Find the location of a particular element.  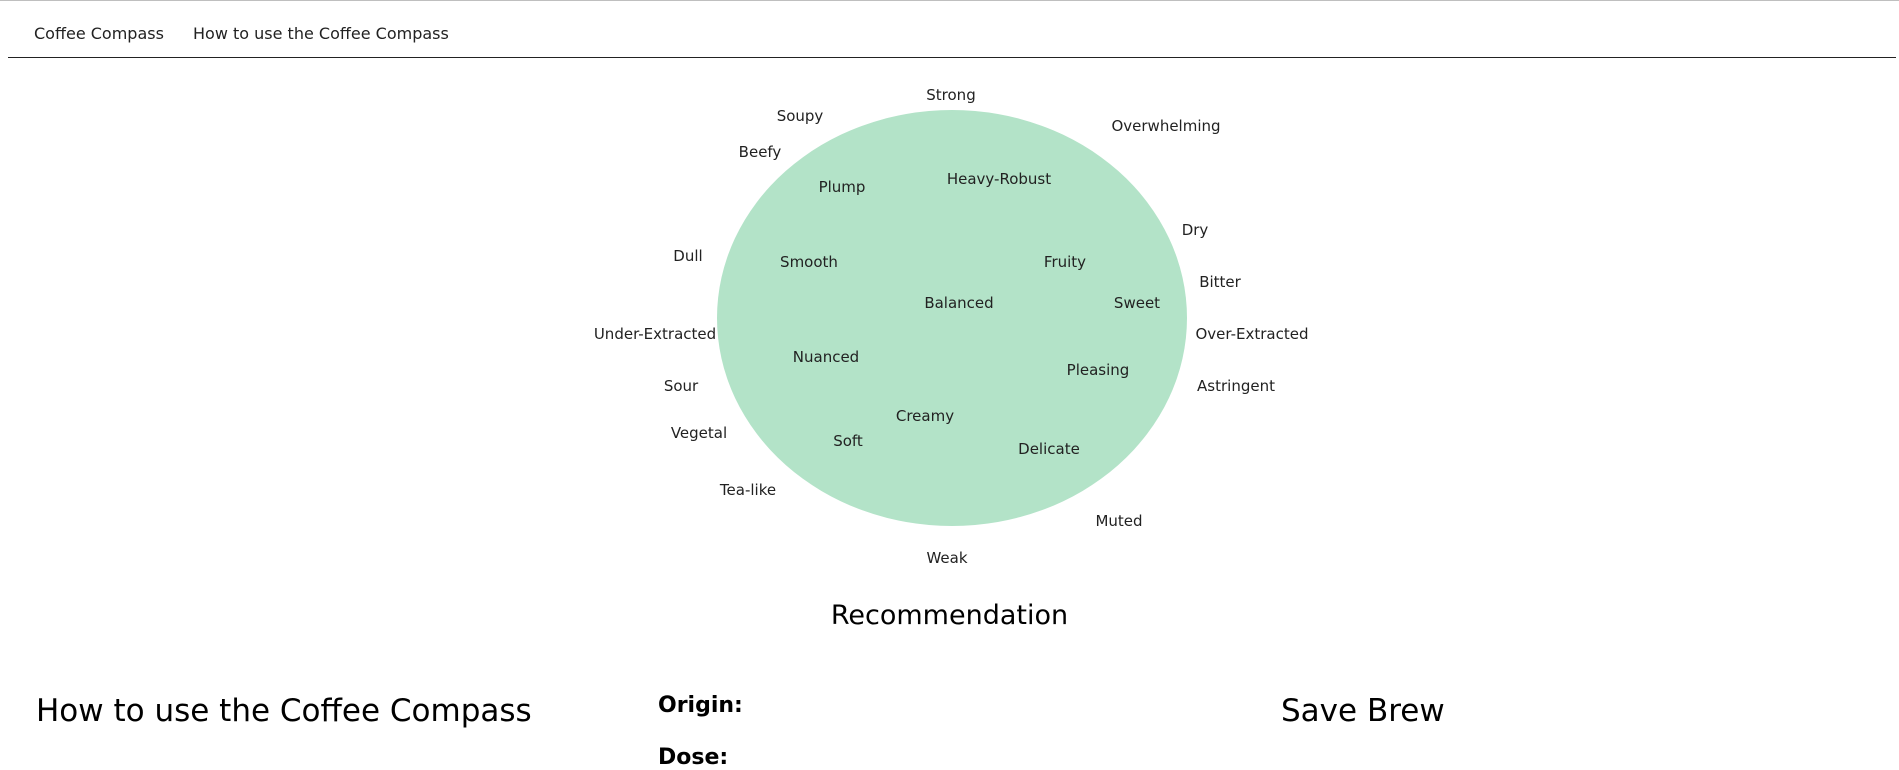

compass-circle is located at coordinates (952, 318).